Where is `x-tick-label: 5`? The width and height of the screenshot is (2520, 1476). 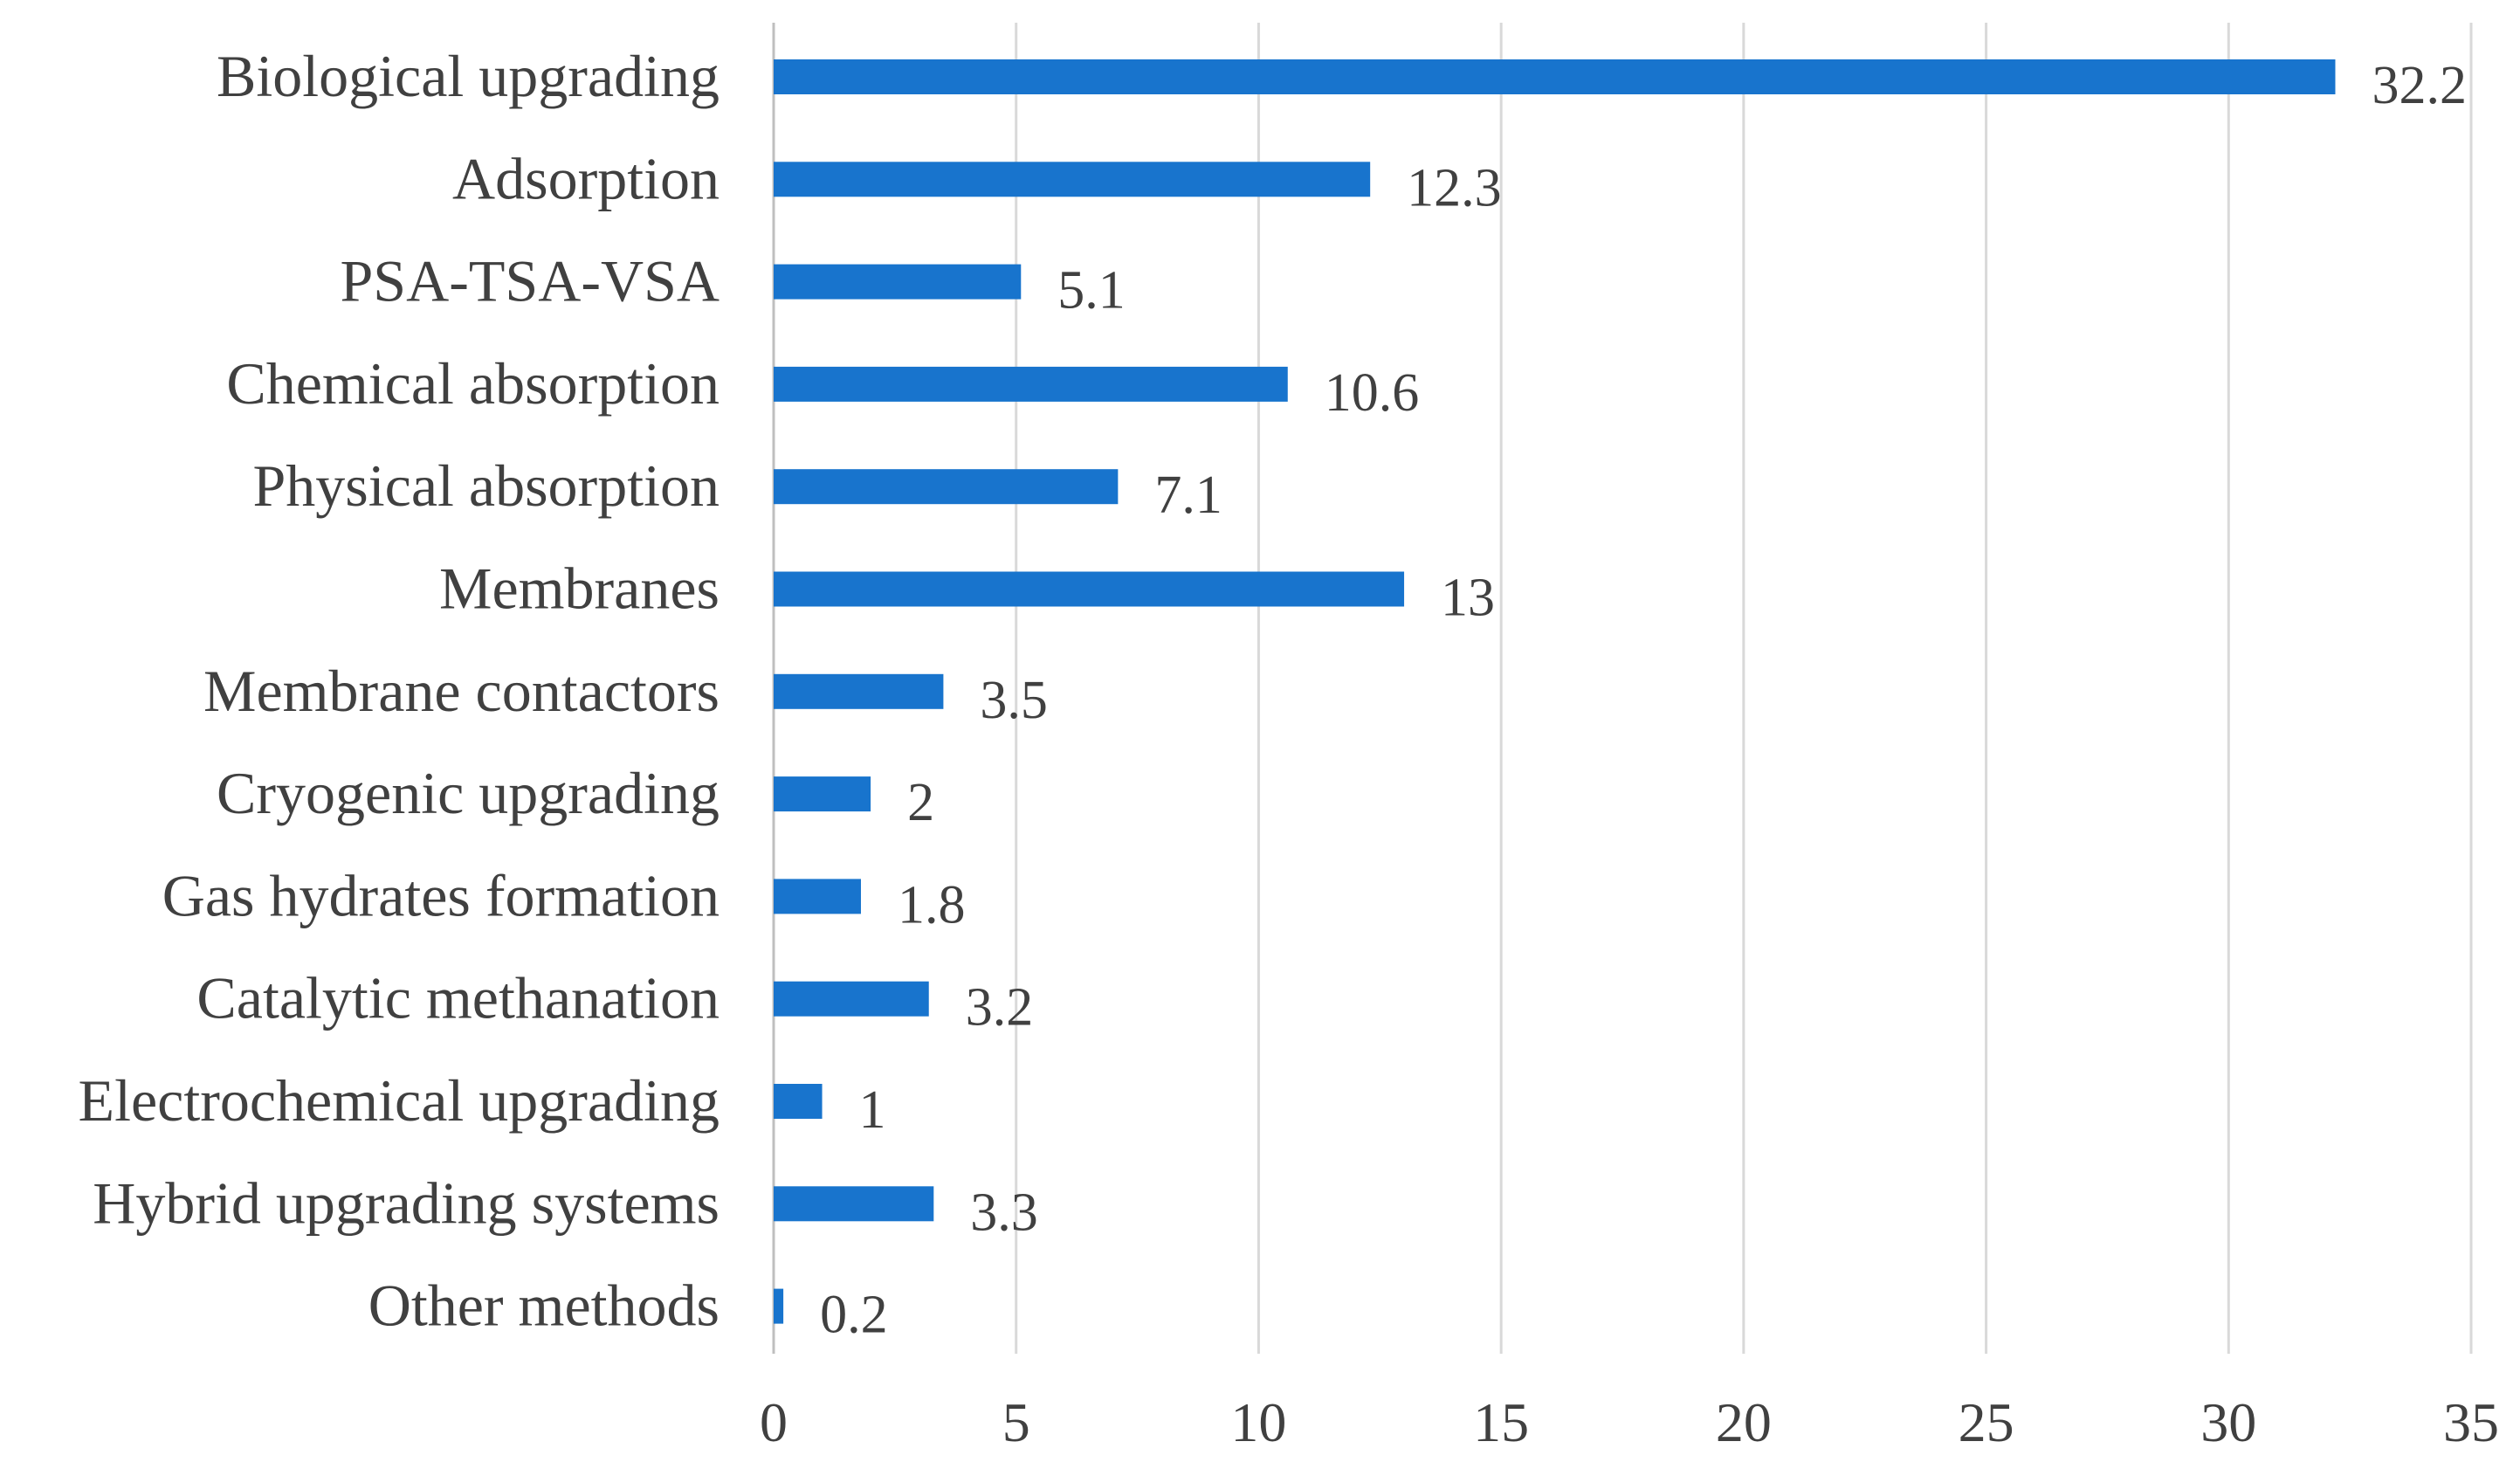 x-tick-label: 5 is located at coordinates (1016, 1422).